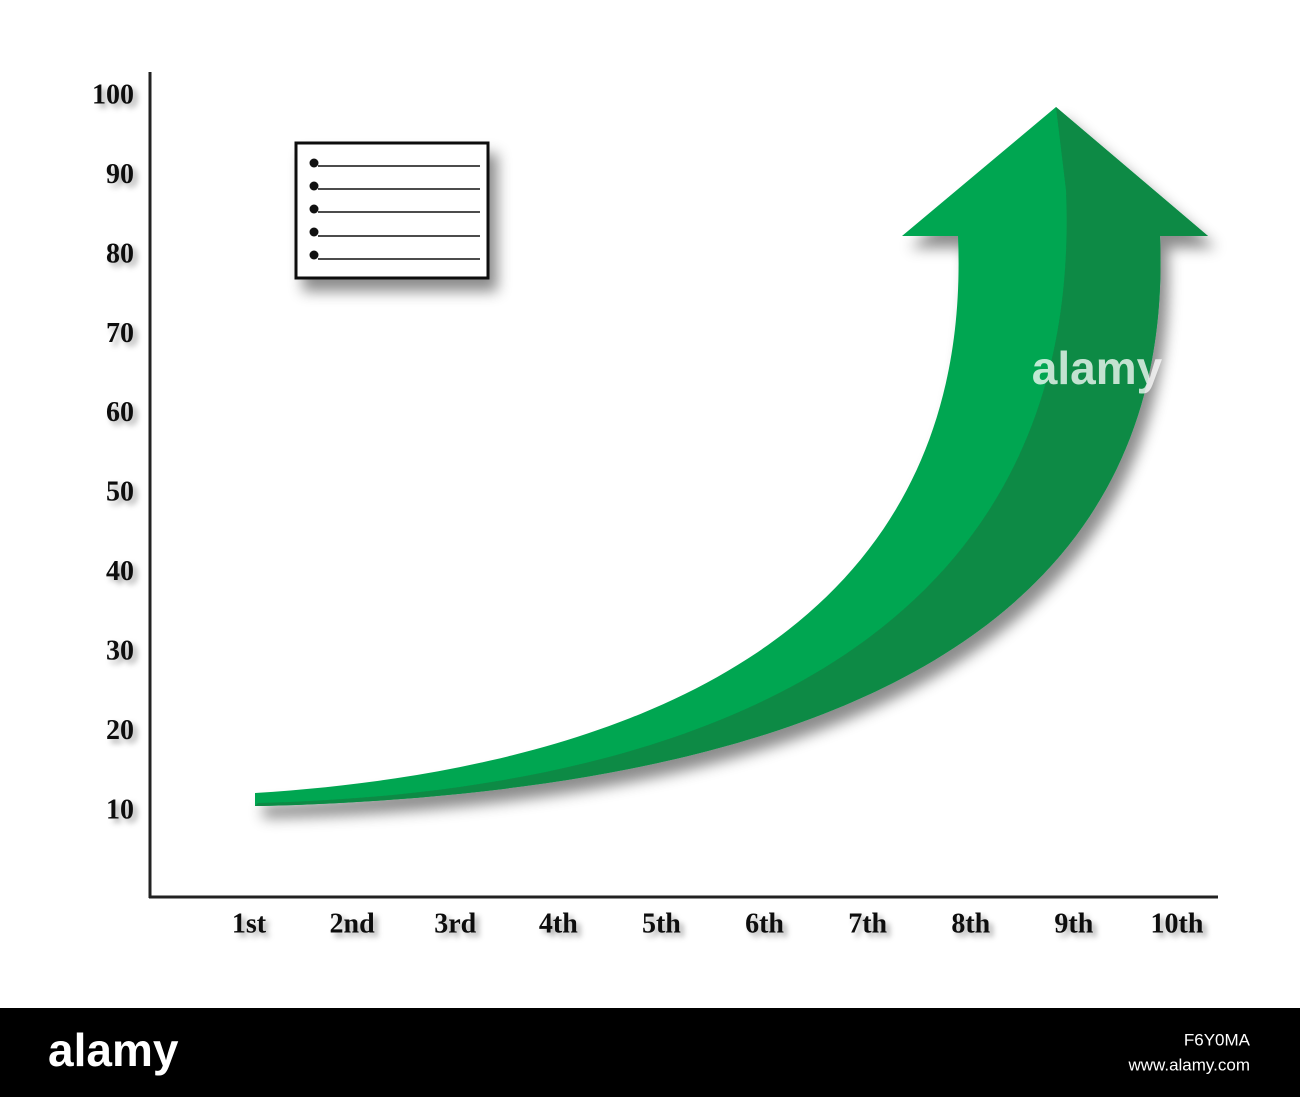 The height and width of the screenshot is (1097, 1300). Describe the element at coordinates (249, 923) in the screenshot. I see `x-tick-label: 1st` at that location.